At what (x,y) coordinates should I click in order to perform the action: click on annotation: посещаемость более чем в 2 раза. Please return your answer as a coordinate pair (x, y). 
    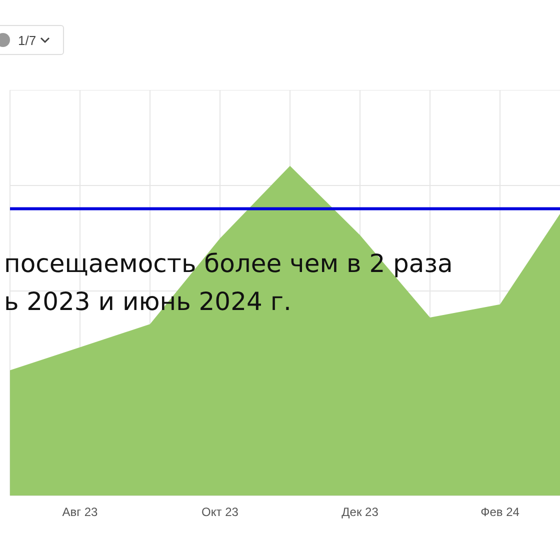
    Looking at the image, I should click on (228, 264).